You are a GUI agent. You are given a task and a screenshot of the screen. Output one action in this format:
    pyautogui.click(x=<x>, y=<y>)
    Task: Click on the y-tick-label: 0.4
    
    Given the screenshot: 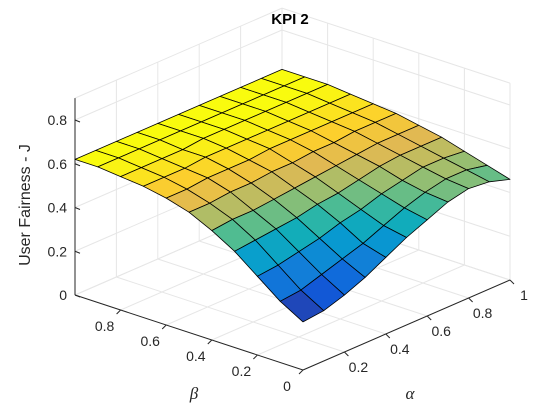 What is the action you would take?
    pyautogui.click(x=196, y=356)
    